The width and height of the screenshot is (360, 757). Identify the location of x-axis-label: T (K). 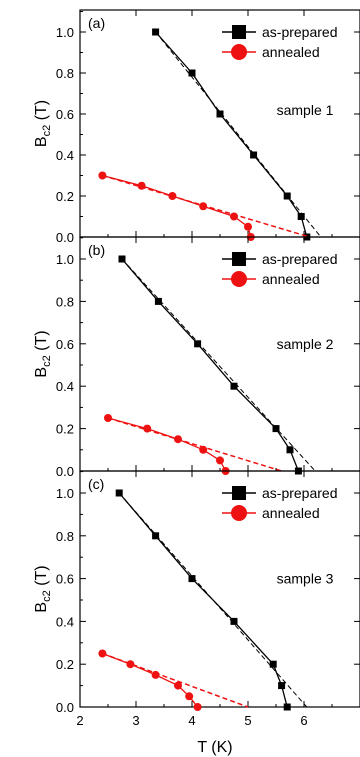
(214, 747).